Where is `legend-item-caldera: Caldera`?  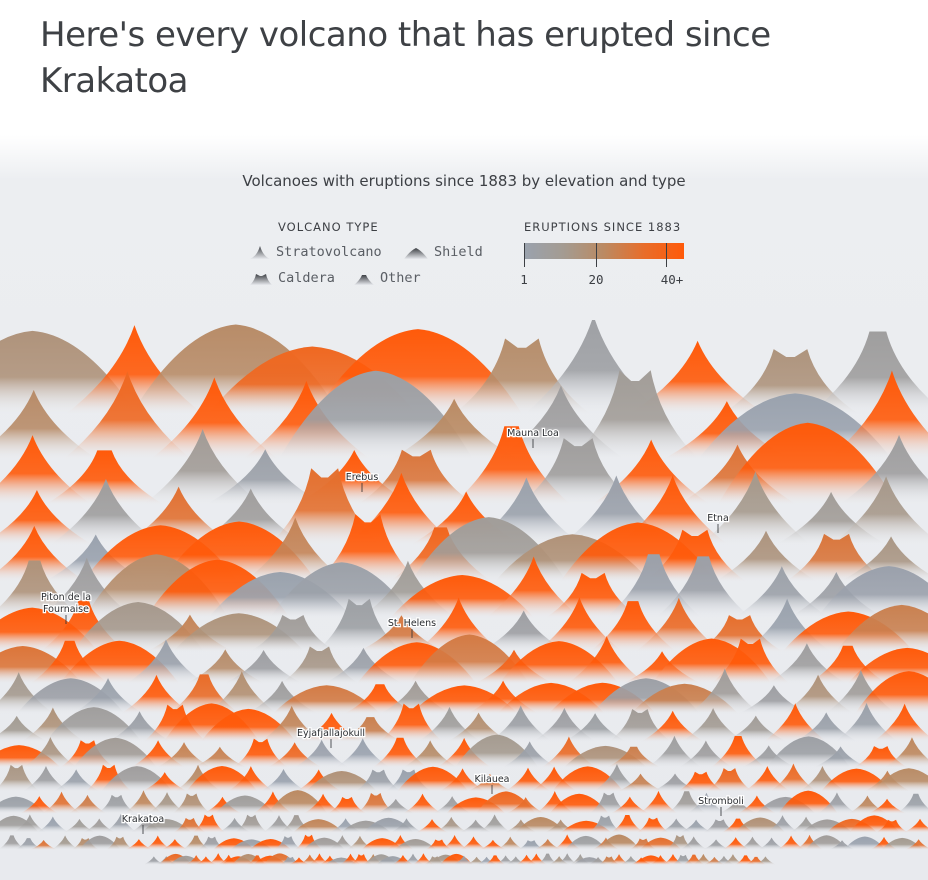
legend-item-caldera: Caldera is located at coordinates (292, 278).